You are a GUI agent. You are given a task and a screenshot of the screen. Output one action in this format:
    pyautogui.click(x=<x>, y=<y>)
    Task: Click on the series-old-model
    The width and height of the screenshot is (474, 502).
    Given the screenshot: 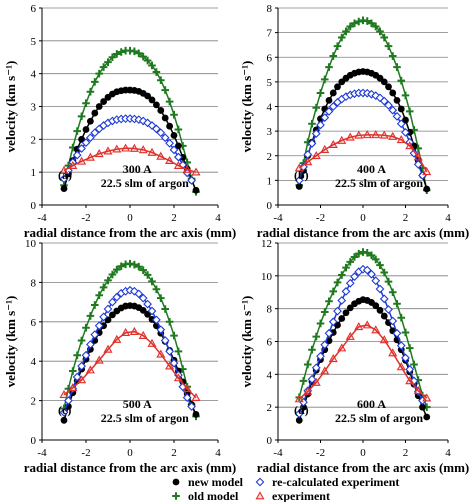 What is the action you would take?
    pyautogui.click(x=363, y=105)
    